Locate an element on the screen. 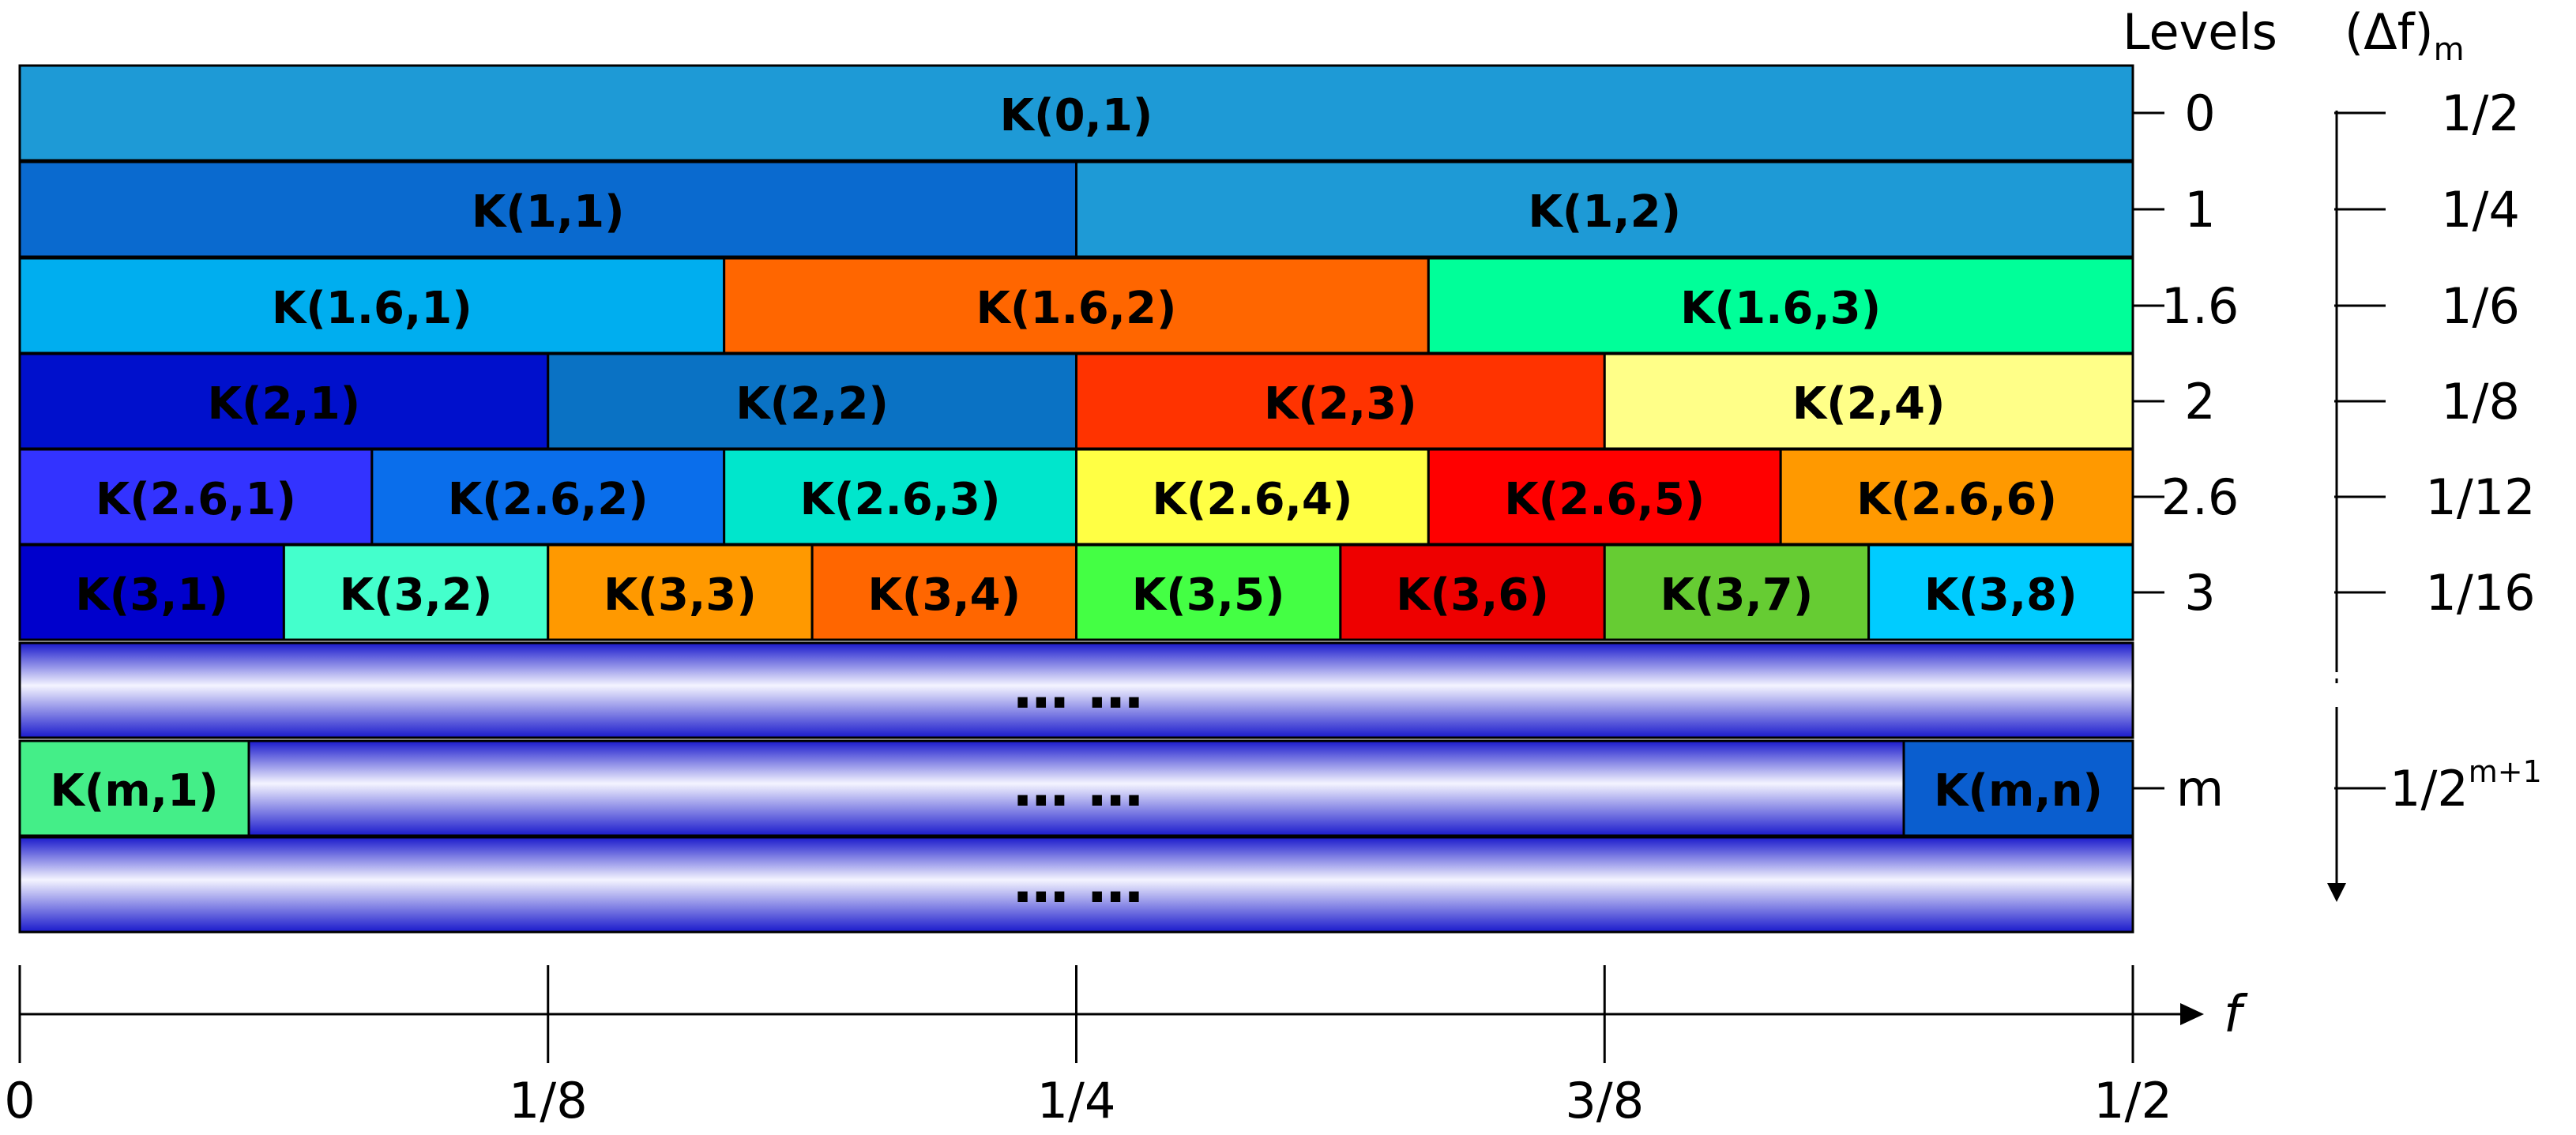 This screenshot has height=1135, width=2576. cell-K-2.6-6 is located at coordinates (1956, 497).